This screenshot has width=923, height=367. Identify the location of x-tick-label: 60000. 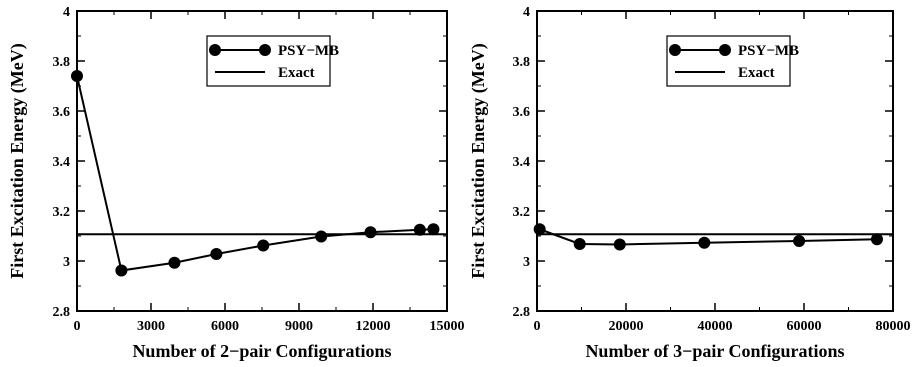
(804, 326).